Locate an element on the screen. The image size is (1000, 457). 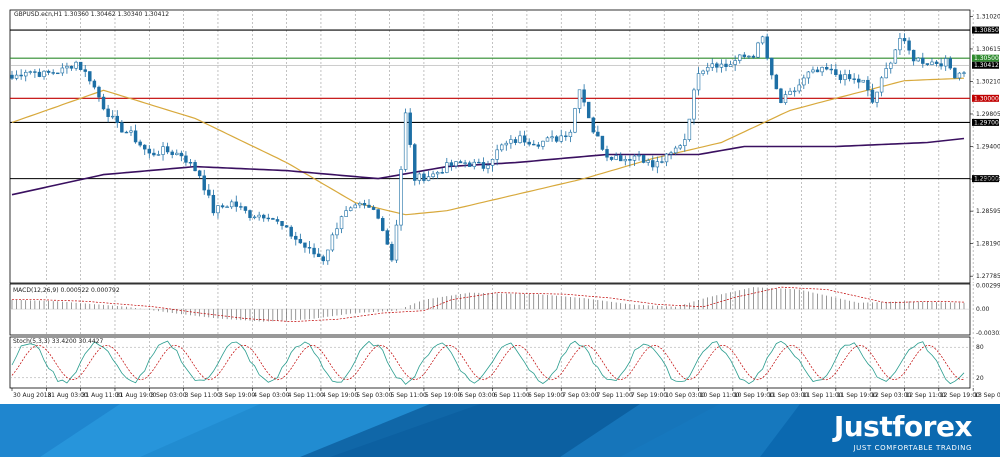
price-label: 1.30210 is located at coordinates (988, 81).